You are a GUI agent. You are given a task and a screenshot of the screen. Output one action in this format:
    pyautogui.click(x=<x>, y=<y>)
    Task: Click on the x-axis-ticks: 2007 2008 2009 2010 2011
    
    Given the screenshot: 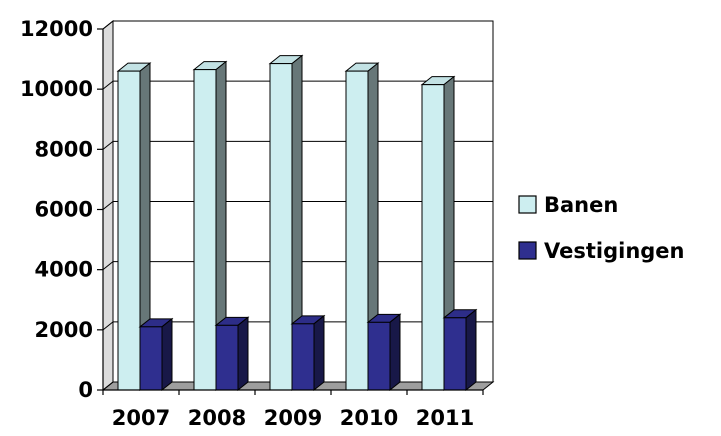 What is the action you would take?
    pyautogui.click(x=293, y=409)
    